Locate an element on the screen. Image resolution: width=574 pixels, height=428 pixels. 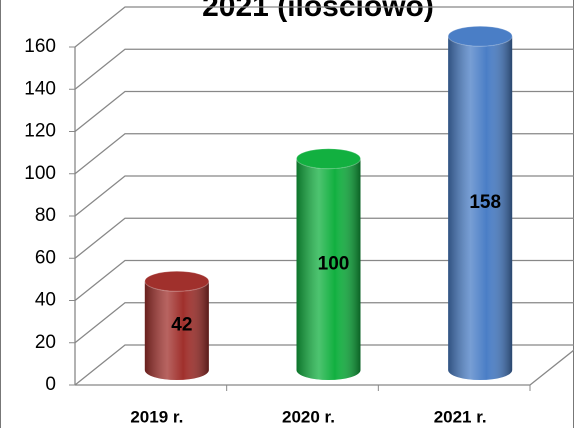
x-tick-label: 2020 r. is located at coordinates (308, 416).